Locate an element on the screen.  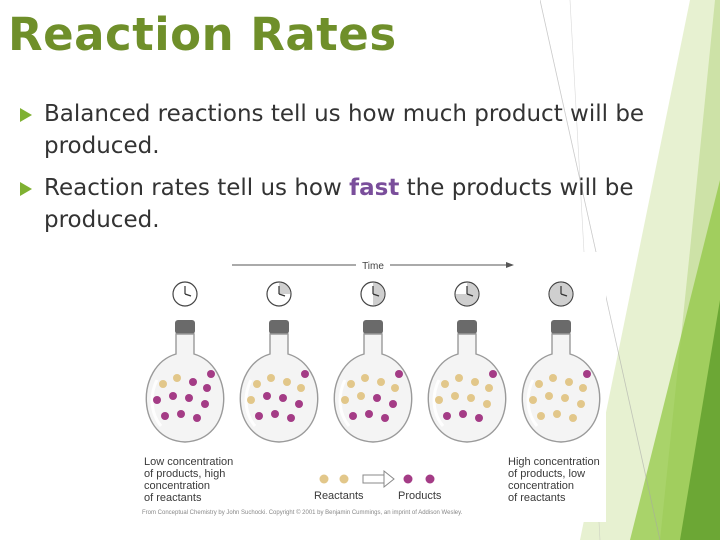
bullet-arrow-icon is located at coordinates (26, 115).